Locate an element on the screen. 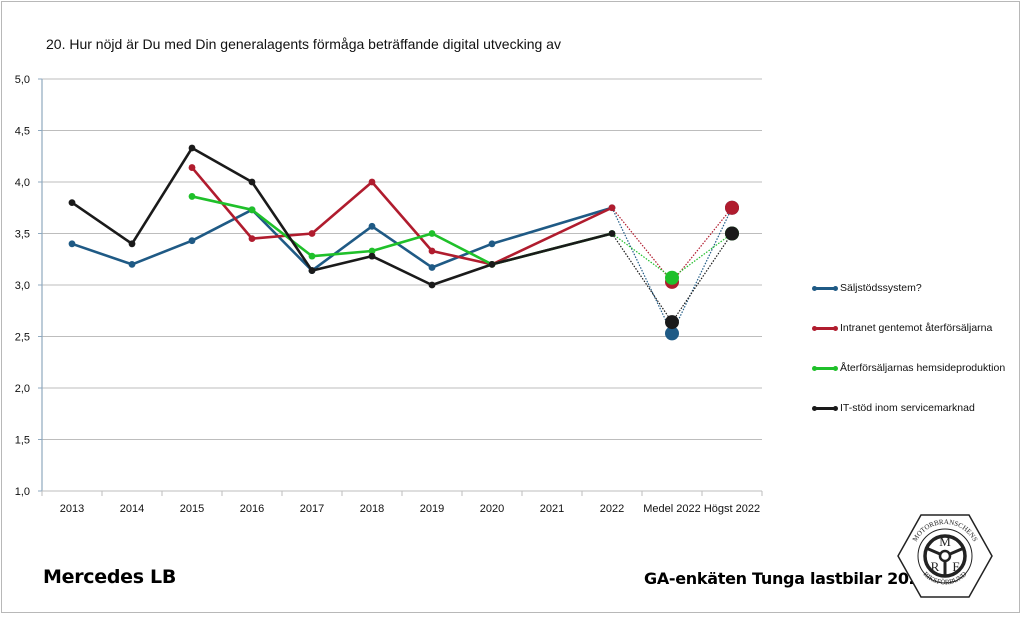 This screenshot has width=1024, height=617. x-tick-label: 2013 is located at coordinates (72, 509).